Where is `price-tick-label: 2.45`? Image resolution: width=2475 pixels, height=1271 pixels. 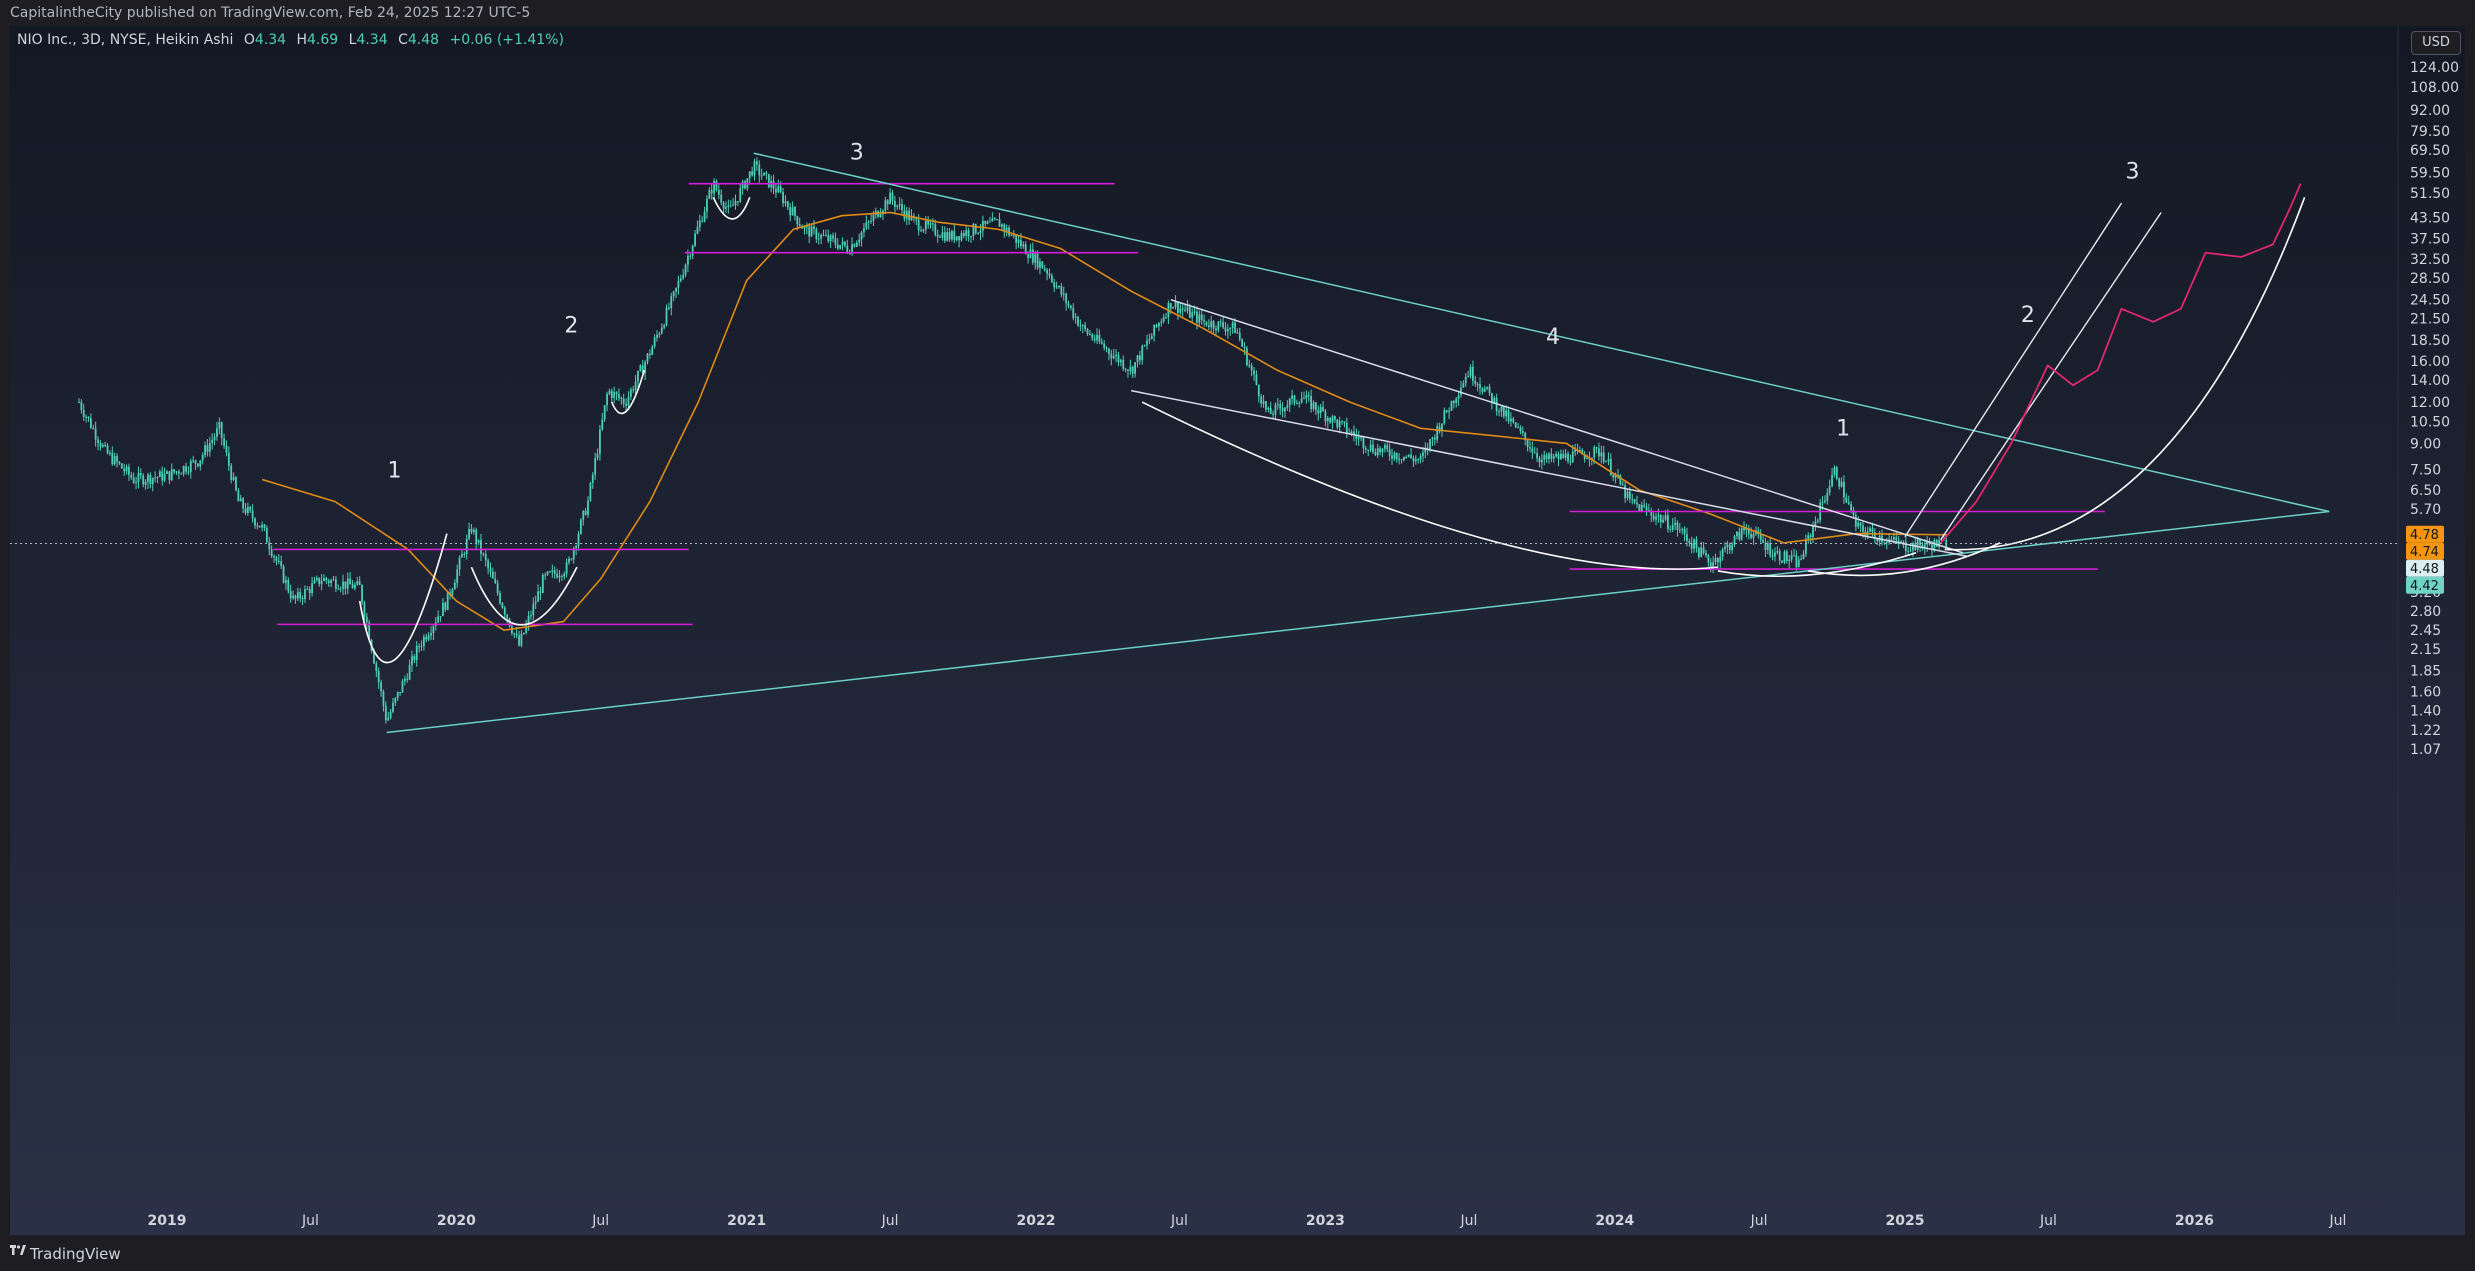 price-tick-label: 2.45 is located at coordinates (2425, 631).